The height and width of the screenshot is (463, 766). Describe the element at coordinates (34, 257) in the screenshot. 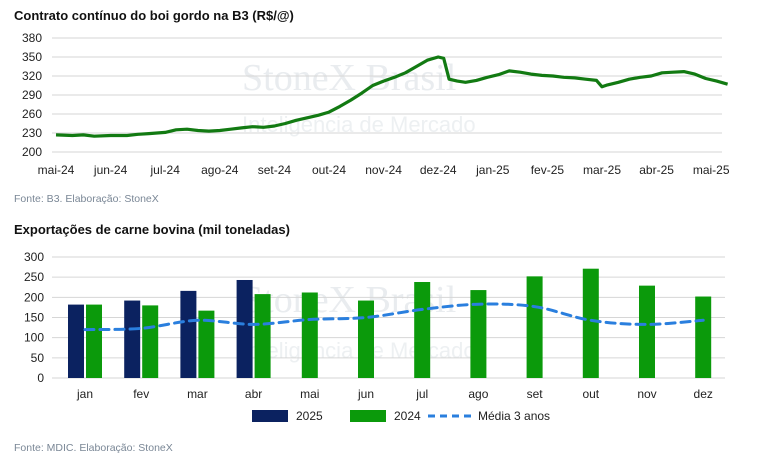

I see `chart2-ytick-label: 300` at that location.